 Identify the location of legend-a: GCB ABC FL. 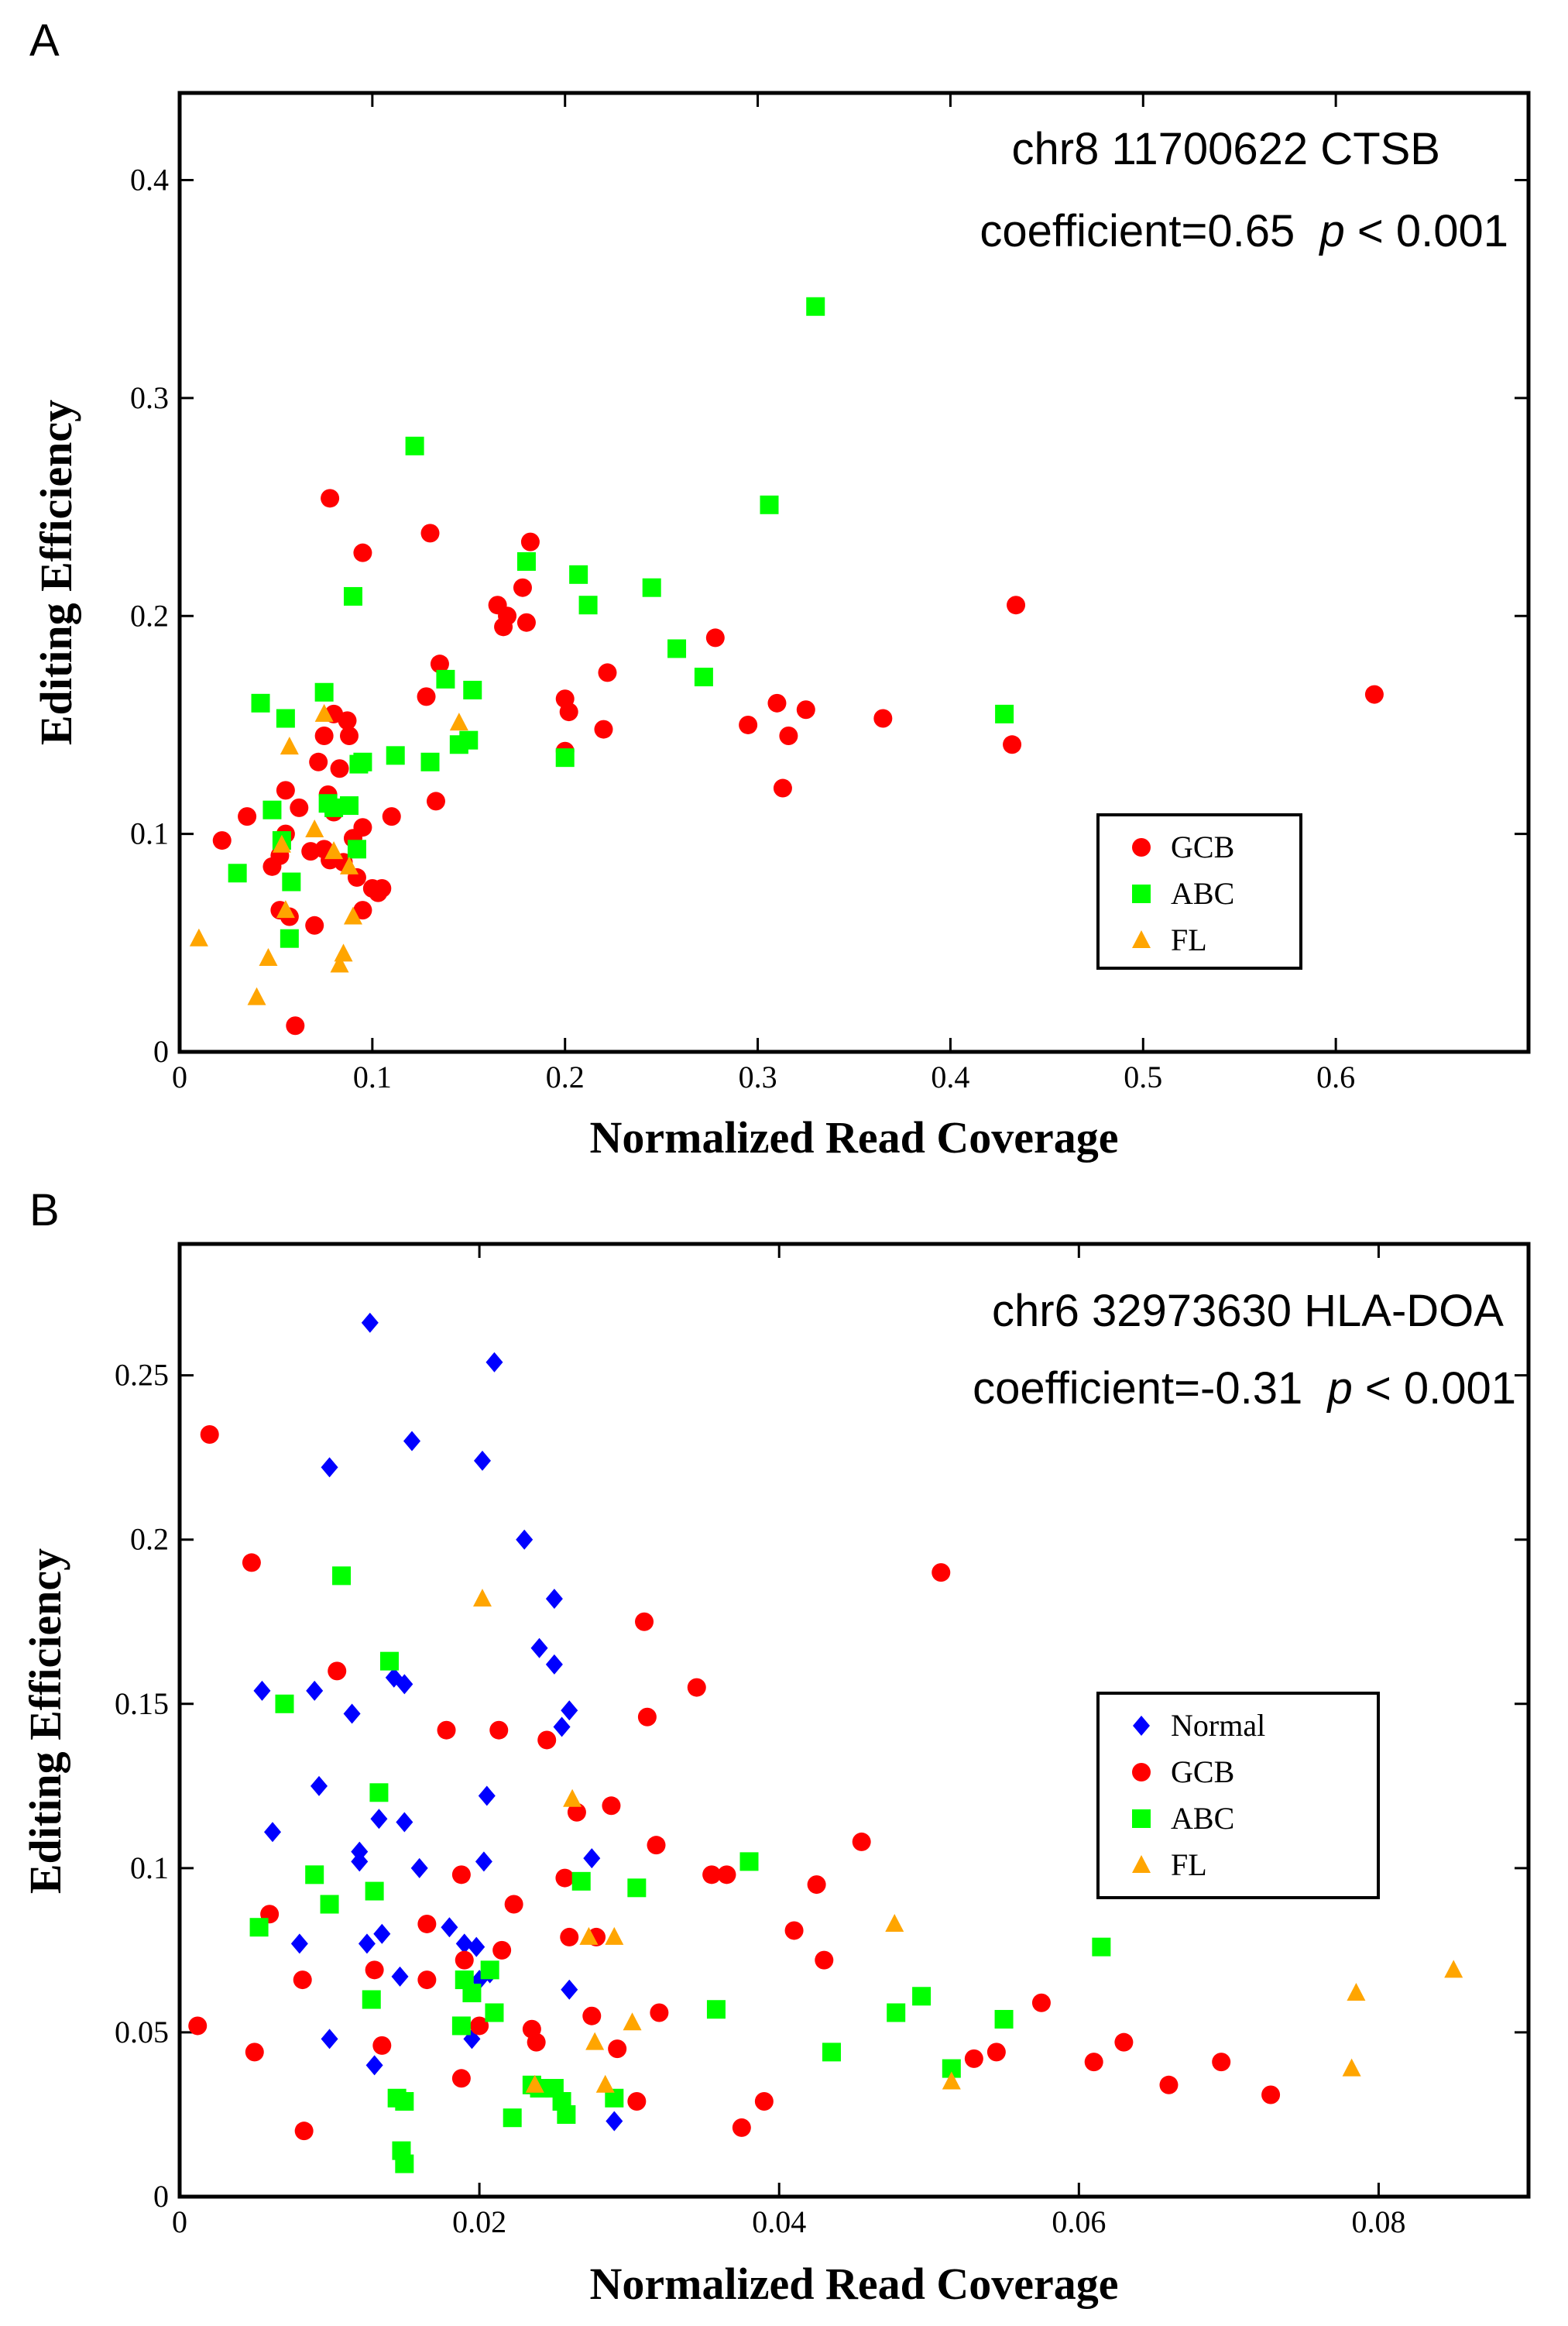
(1199, 891).